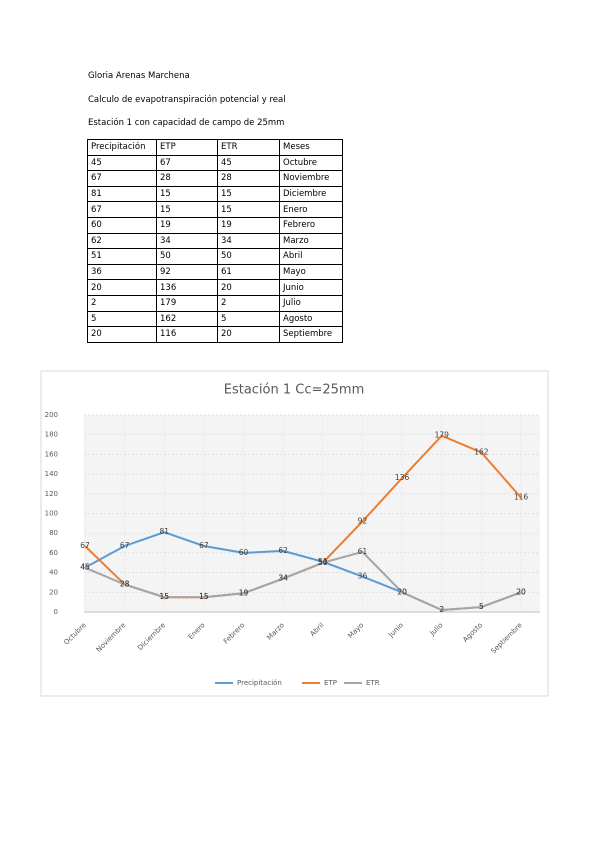 This screenshot has width=599, height=848. I want to click on y-tick-label: 180, so click(51, 435).